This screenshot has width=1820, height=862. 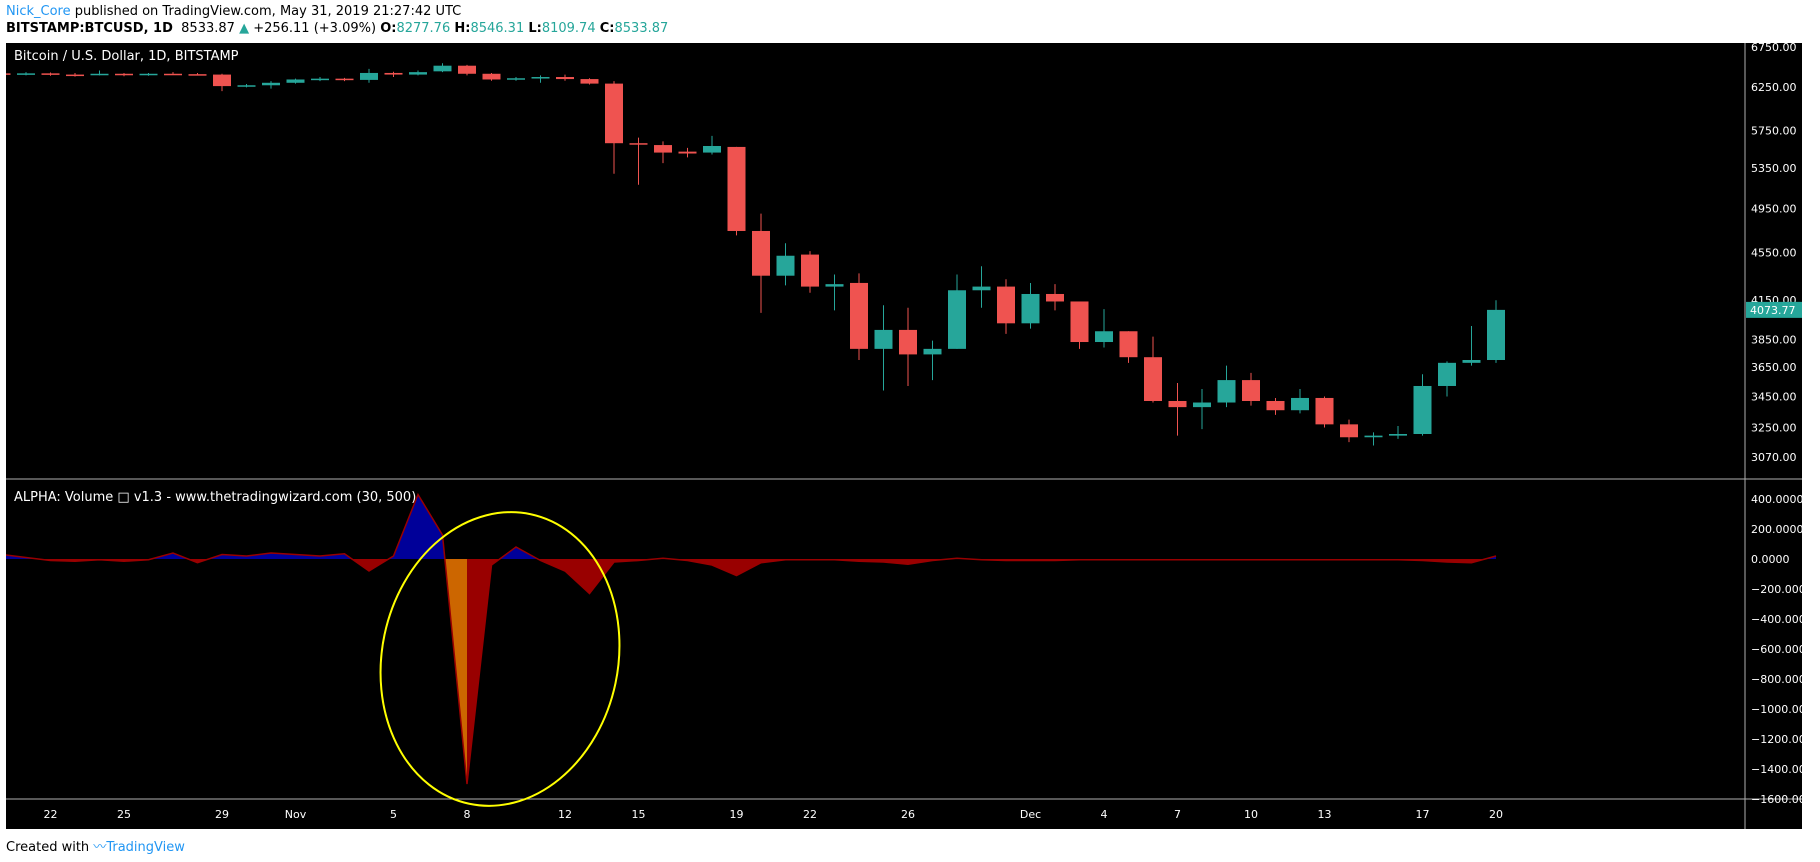 I want to click on created-with-text: Created with, so click(x=48, y=847).